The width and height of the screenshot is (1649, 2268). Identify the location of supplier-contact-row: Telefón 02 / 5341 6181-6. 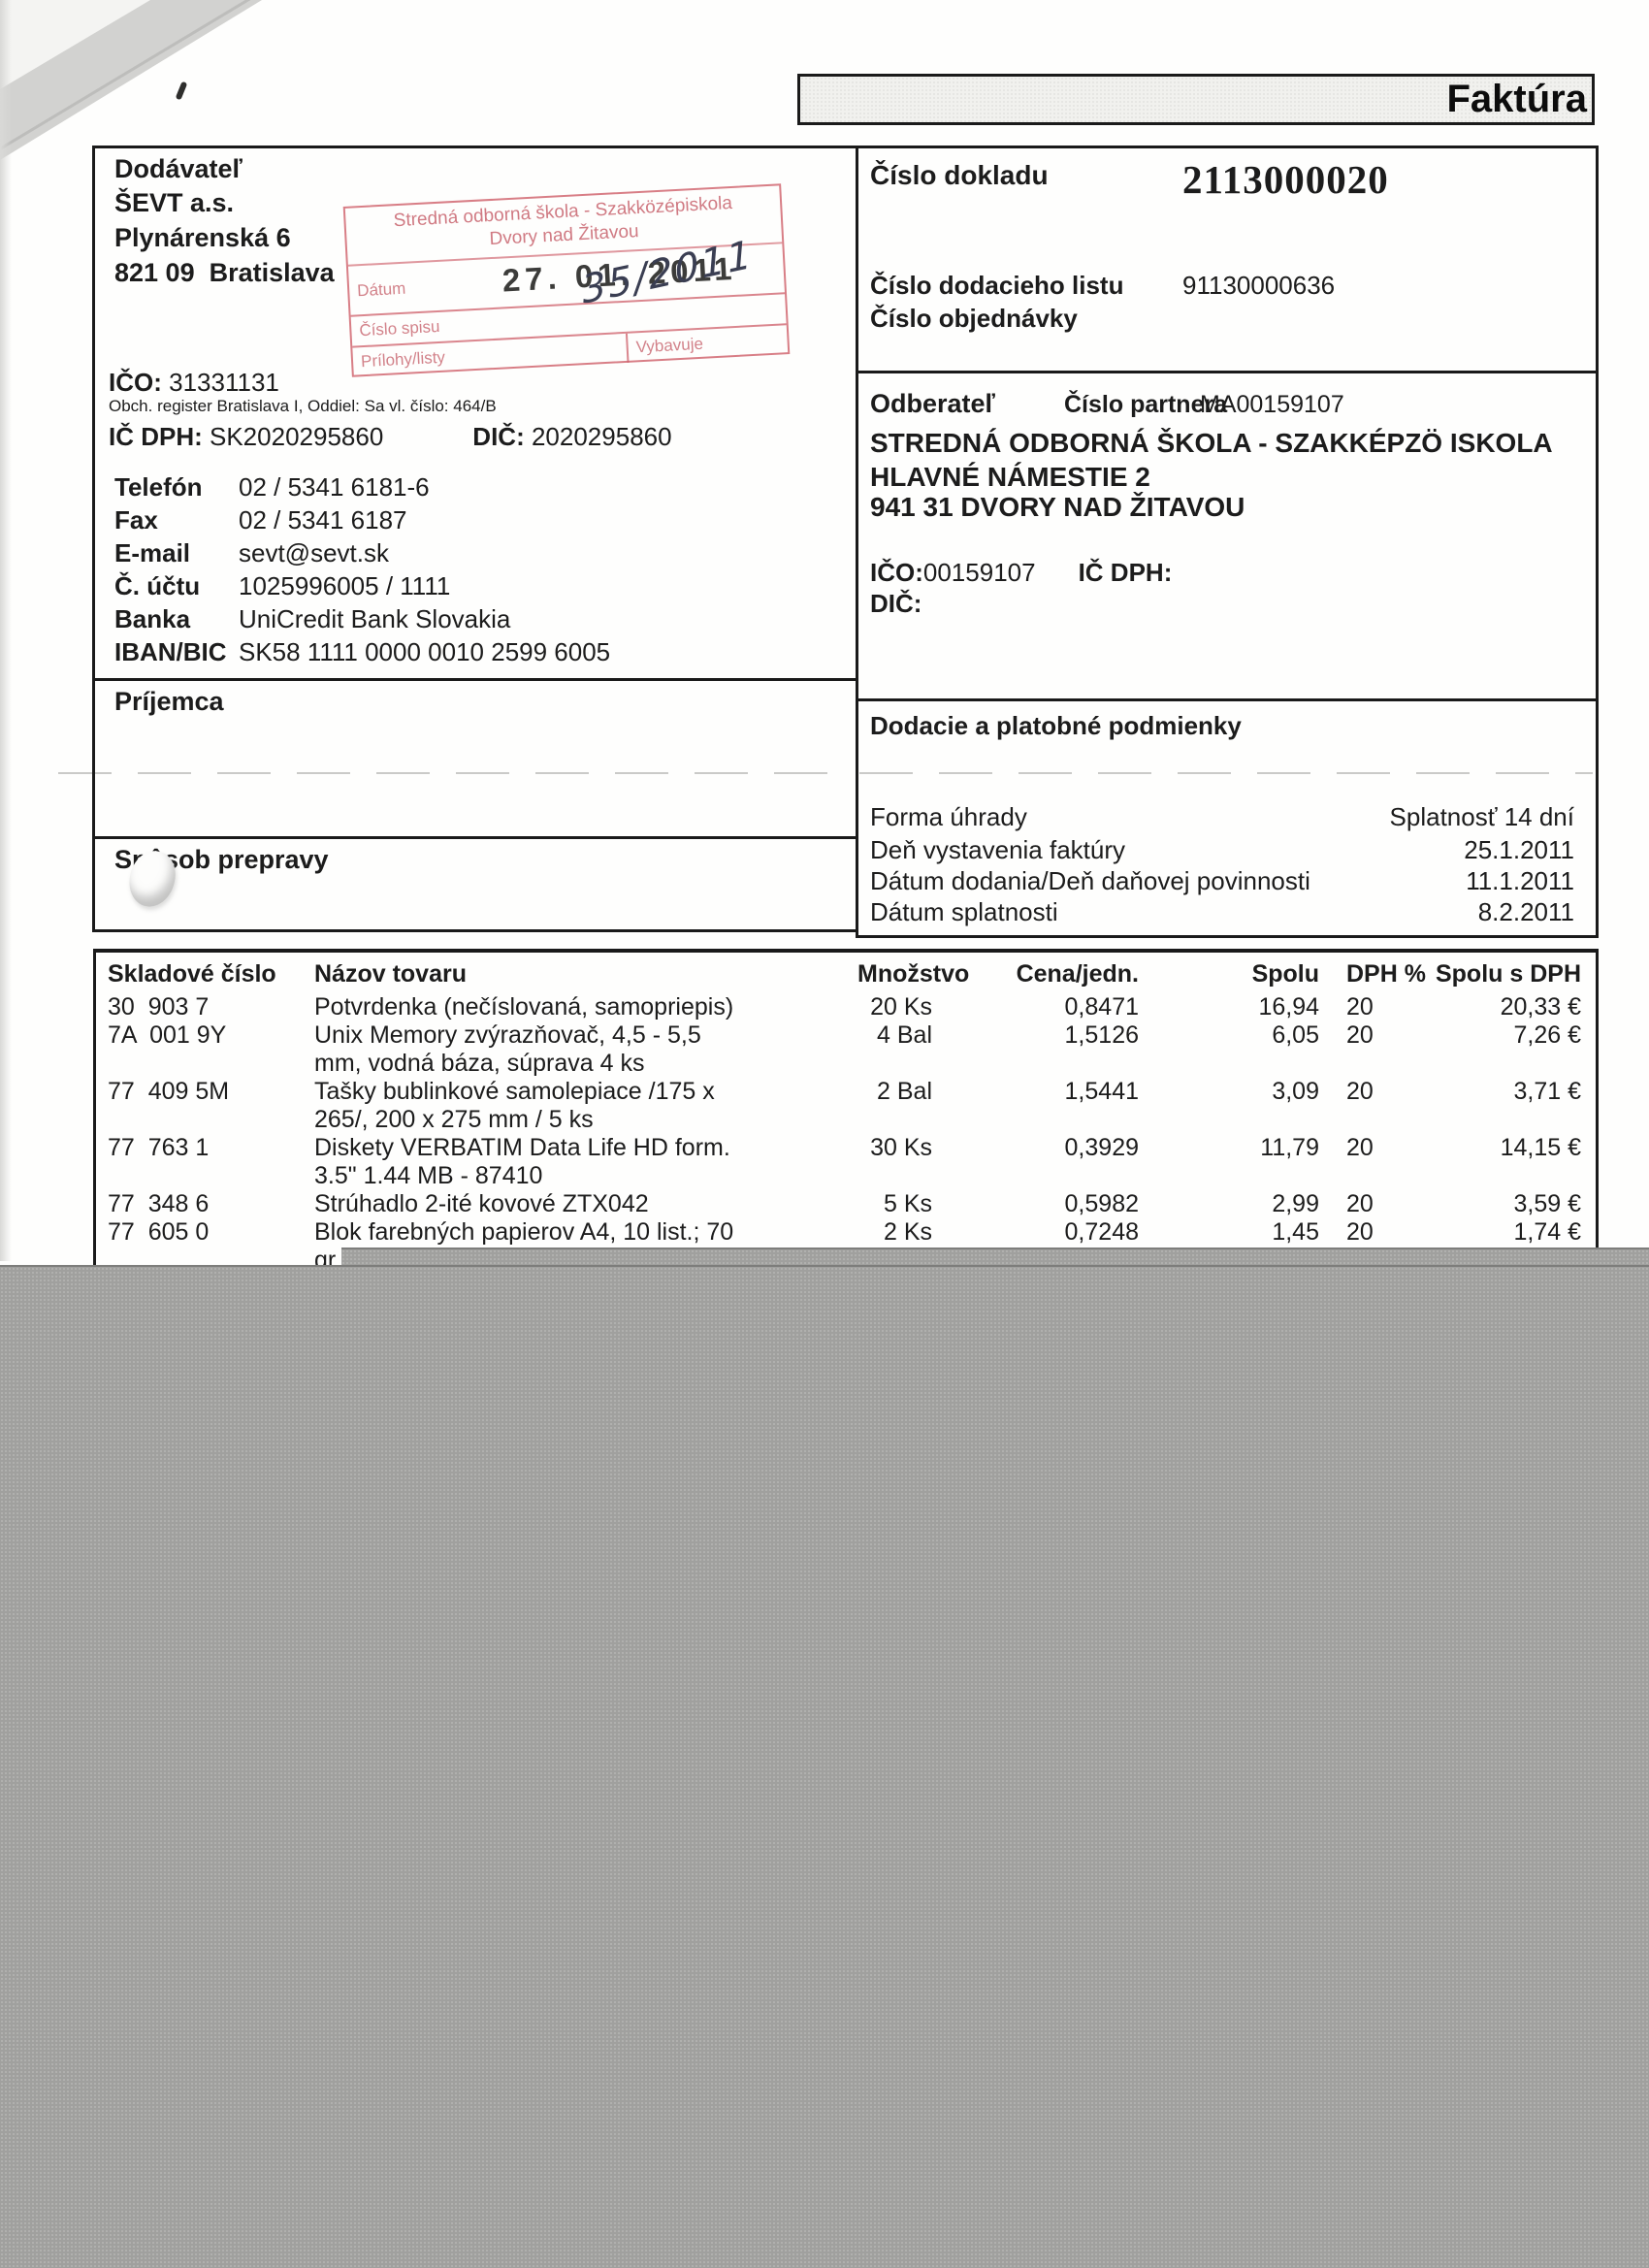
(473, 487).